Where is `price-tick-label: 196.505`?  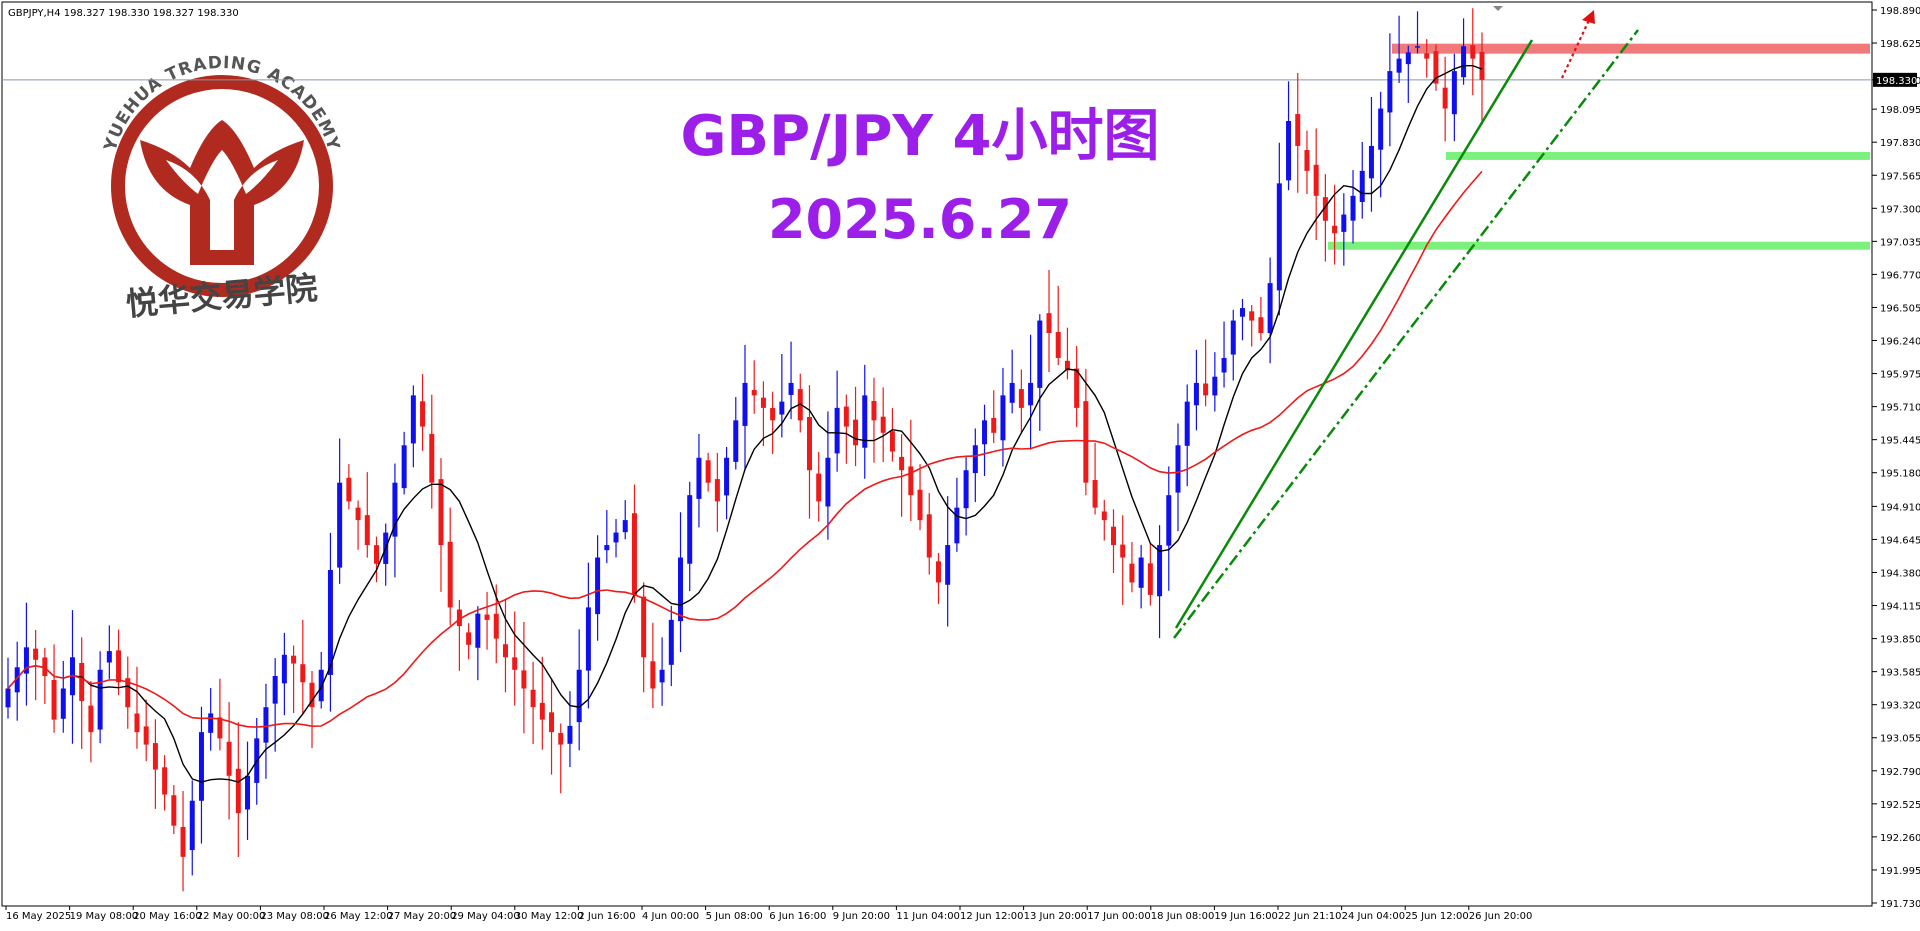 price-tick-label: 196.505 is located at coordinates (1900, 308).